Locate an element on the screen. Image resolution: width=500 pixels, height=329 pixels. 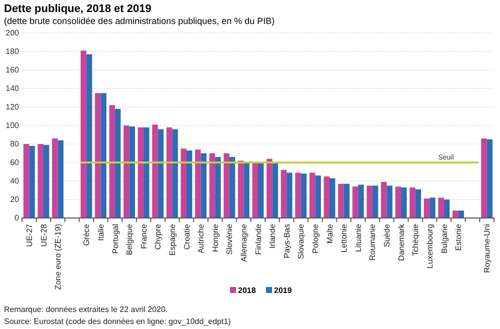
x-tick-label: UE-28 is located at coordinates (43, 235).